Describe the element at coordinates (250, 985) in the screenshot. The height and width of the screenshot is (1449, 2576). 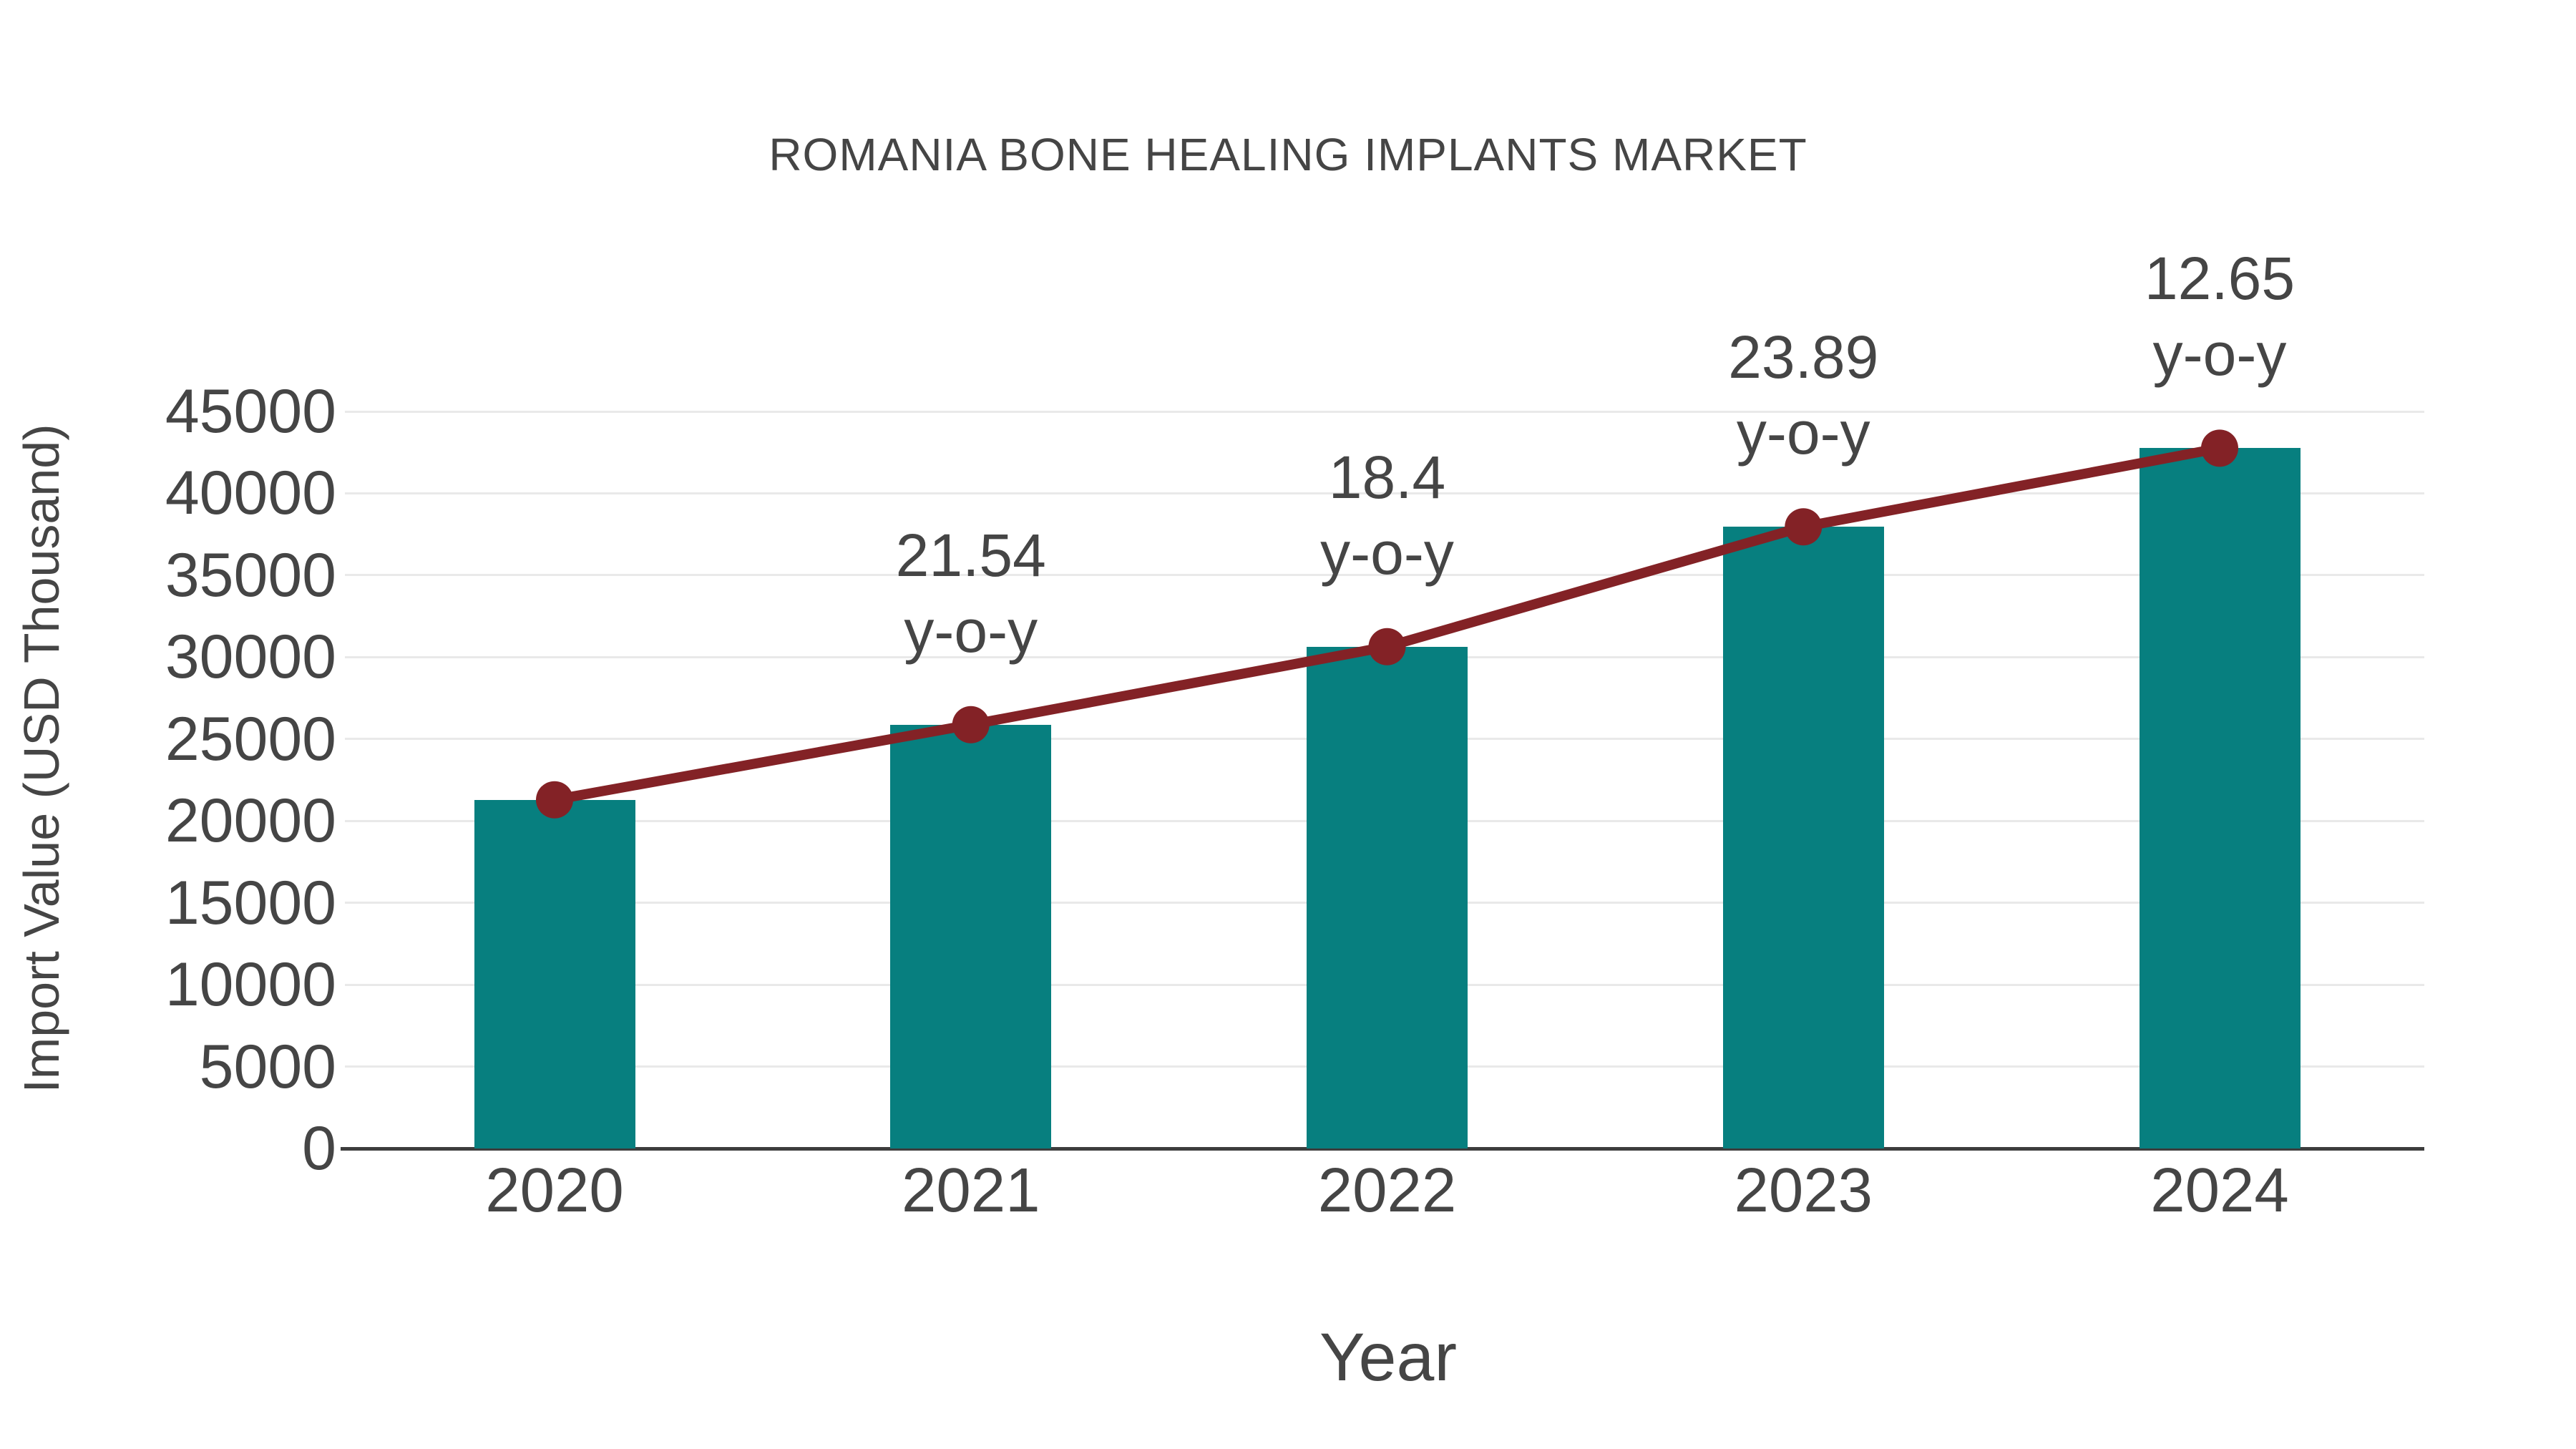
I see `y-tick-label: 10000` at that location.